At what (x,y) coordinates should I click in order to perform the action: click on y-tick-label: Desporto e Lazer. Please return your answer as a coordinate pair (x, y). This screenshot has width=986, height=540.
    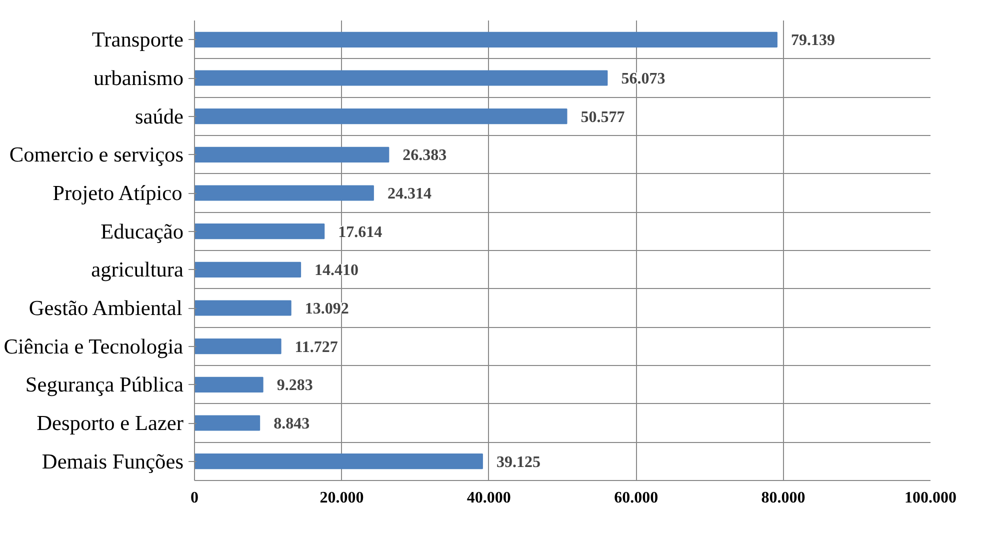
    Looking at the image, I should click on (110, 423).